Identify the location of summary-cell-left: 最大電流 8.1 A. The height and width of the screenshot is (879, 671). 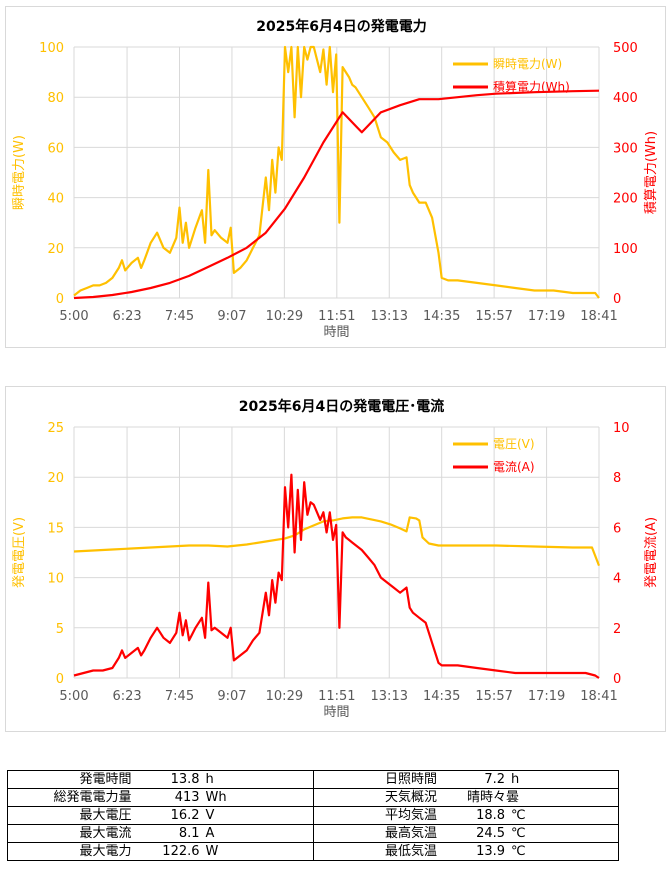
(160, 833).